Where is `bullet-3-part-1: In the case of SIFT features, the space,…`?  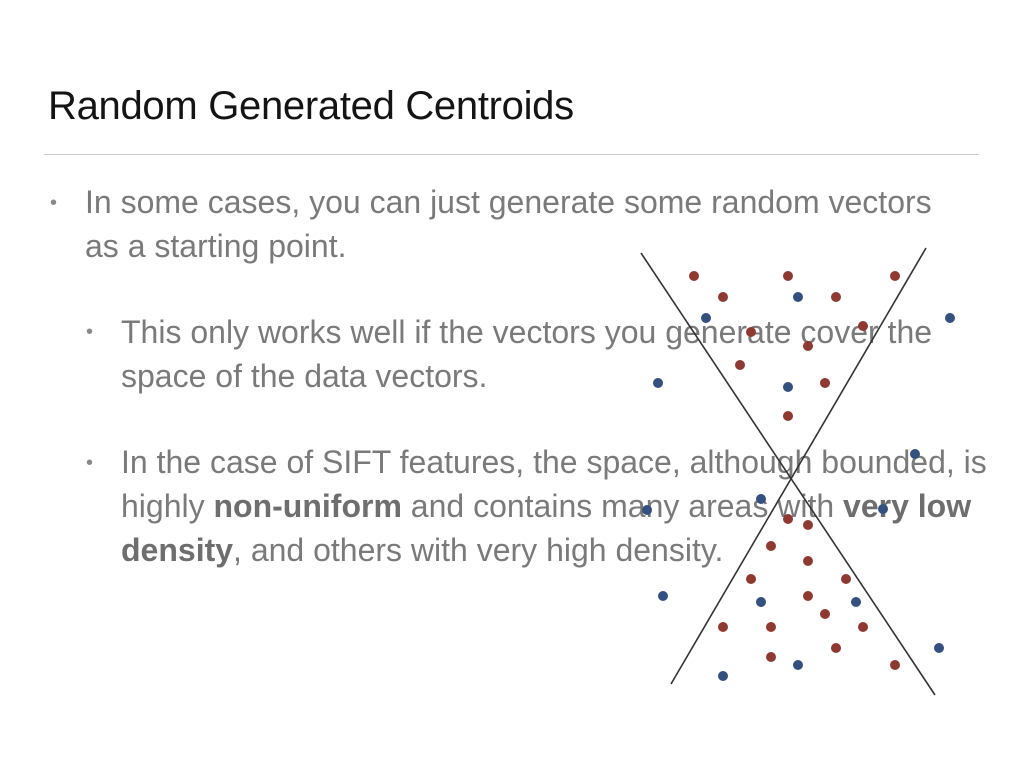
bullet-3-part-1: In the case of SIFT features, the space,… is located at coordinates (554, 484).